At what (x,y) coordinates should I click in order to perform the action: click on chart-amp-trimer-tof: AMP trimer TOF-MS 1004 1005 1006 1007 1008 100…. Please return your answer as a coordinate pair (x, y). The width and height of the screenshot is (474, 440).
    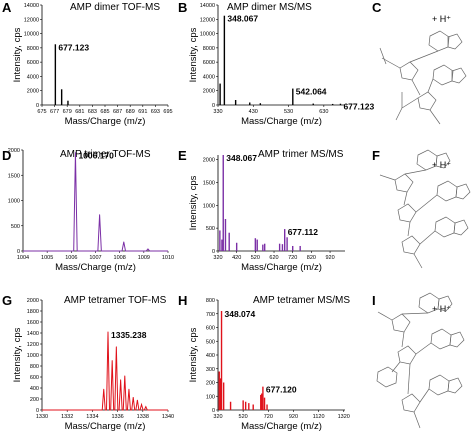
    Looking at the image, I should click on (91, 210).